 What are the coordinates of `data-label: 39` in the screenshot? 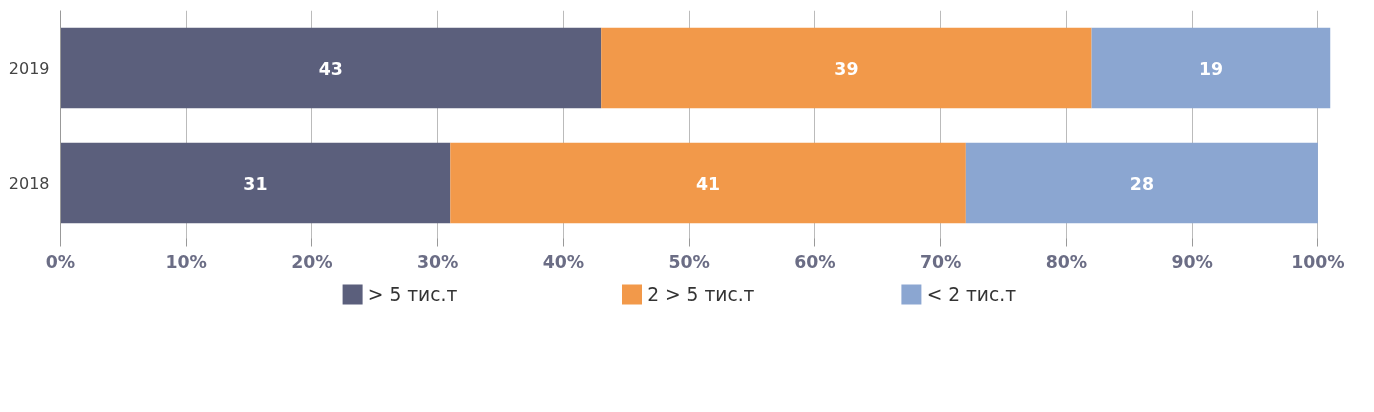 It's located at (846, 68).